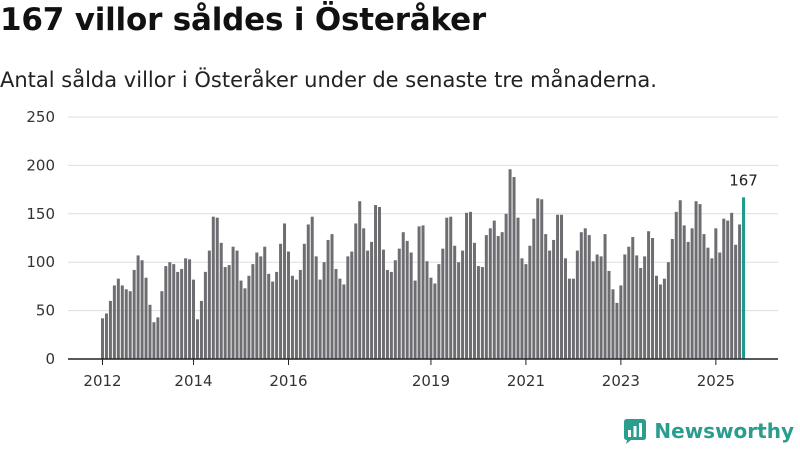  I want to click on x-tick-label: 2023, so click(621, 381).